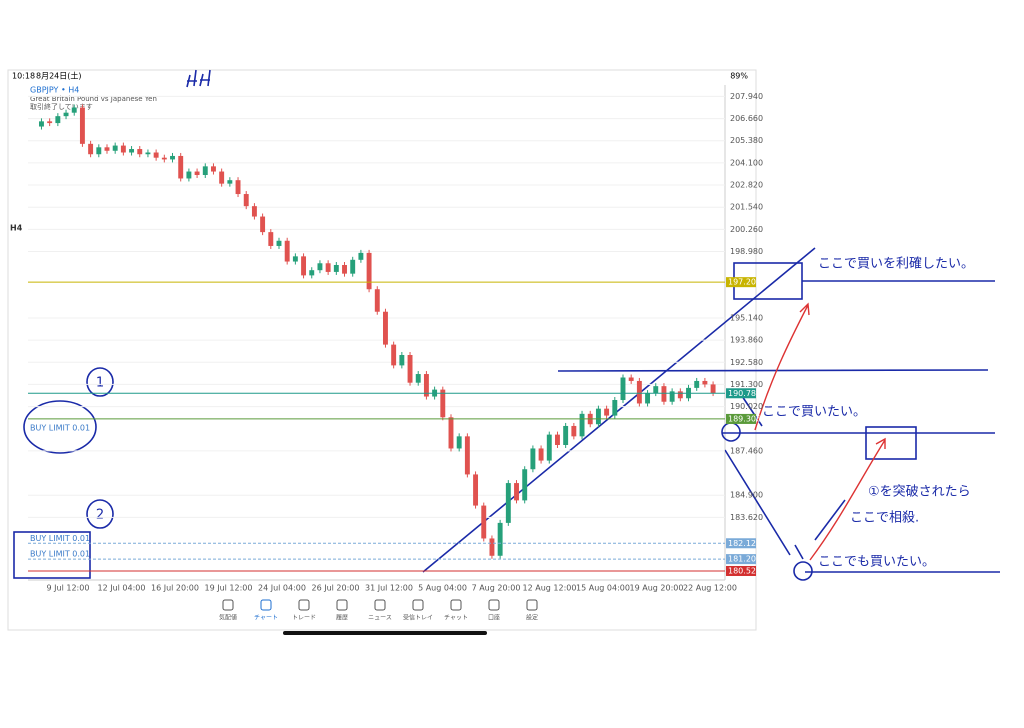 This screenshot has height=728, width=1024. Describe the element at coordinates (919, 492) in the screenshot. I see `note-if-broken: ①を突破されたら` at that location.